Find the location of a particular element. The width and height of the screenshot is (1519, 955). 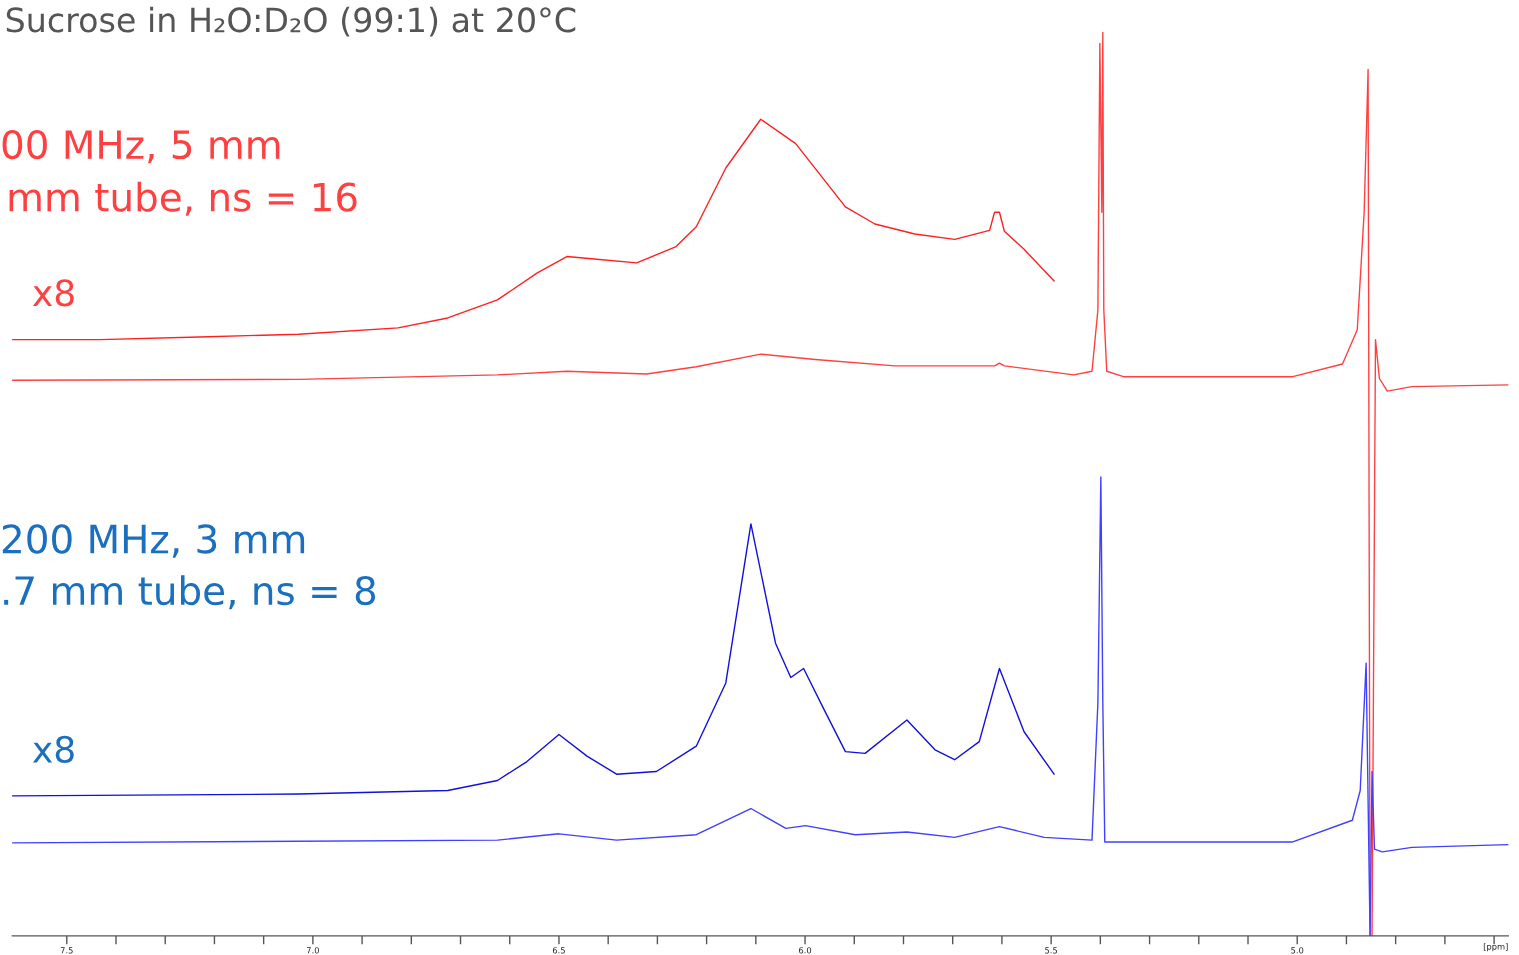

annotation: 200 MHz, 3 mm is located at coordinates (153, 541).